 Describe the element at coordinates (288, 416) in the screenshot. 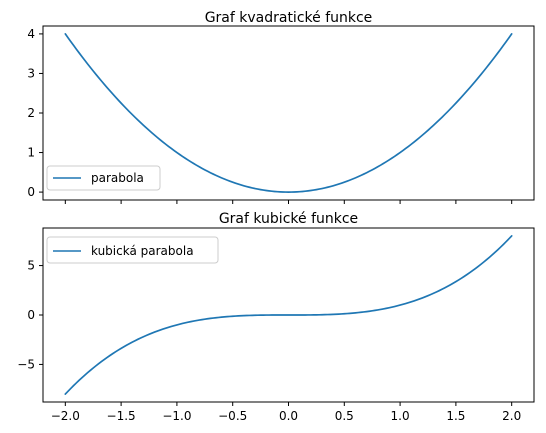

I see `x-tick-label: 0.0` at that location.